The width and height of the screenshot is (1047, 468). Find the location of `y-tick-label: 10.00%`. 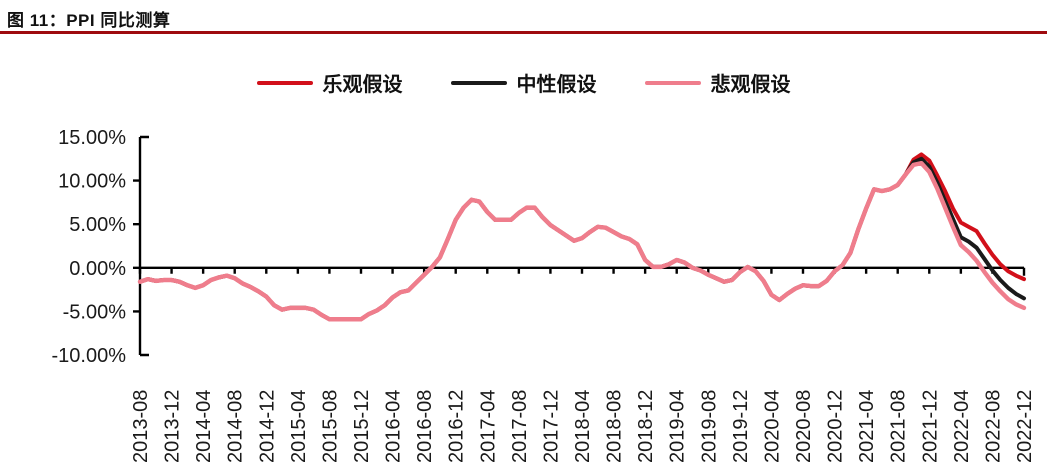

y-tick-label: 10.00% is located at coordinates (92, 182).